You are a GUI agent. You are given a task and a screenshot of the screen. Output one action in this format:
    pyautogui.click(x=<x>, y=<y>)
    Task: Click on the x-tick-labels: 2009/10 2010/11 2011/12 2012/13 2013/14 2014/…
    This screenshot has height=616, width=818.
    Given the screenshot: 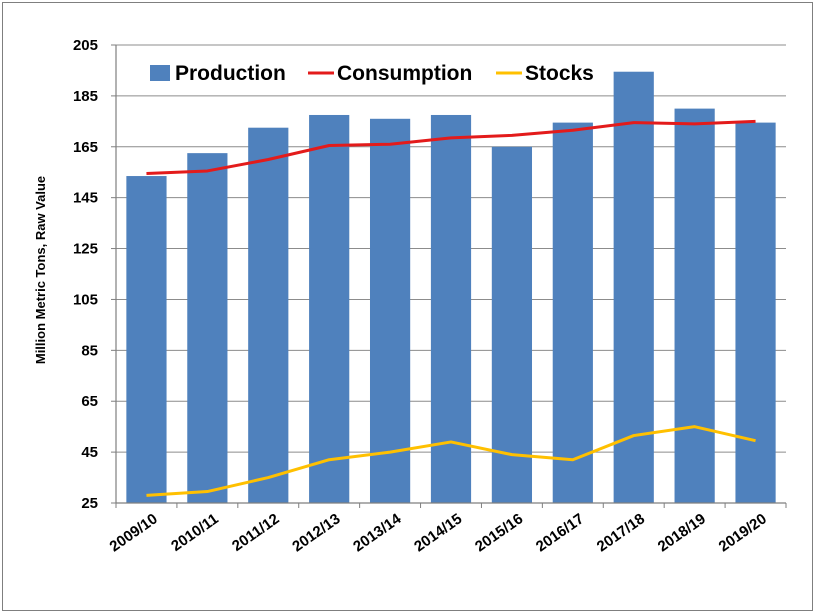 What is the action you would take?
    pyautogui.click(x=438, y=532)
    